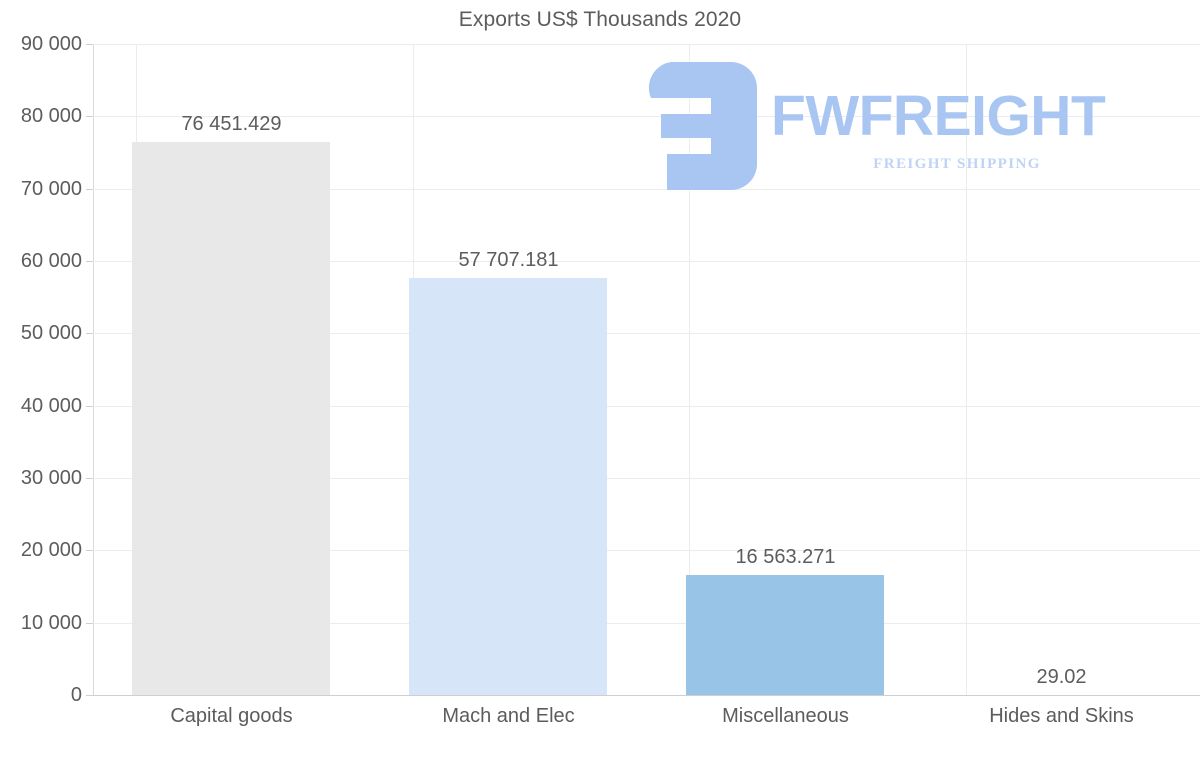 This screenshot has width=1200, height=763. Describe the element at coordinates (508, 716) in the screenshot. I see `x-axis-category-label: Mach and Elec` at that location.